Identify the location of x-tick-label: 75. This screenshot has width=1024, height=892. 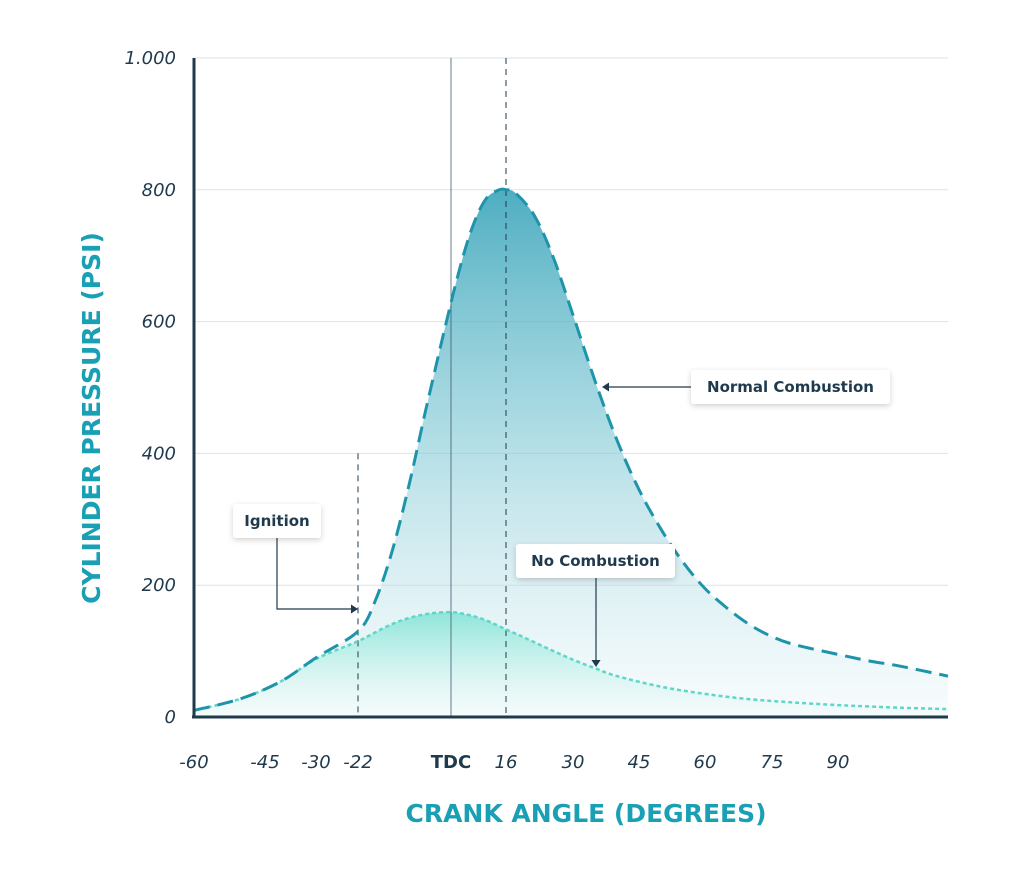
(772, 762).